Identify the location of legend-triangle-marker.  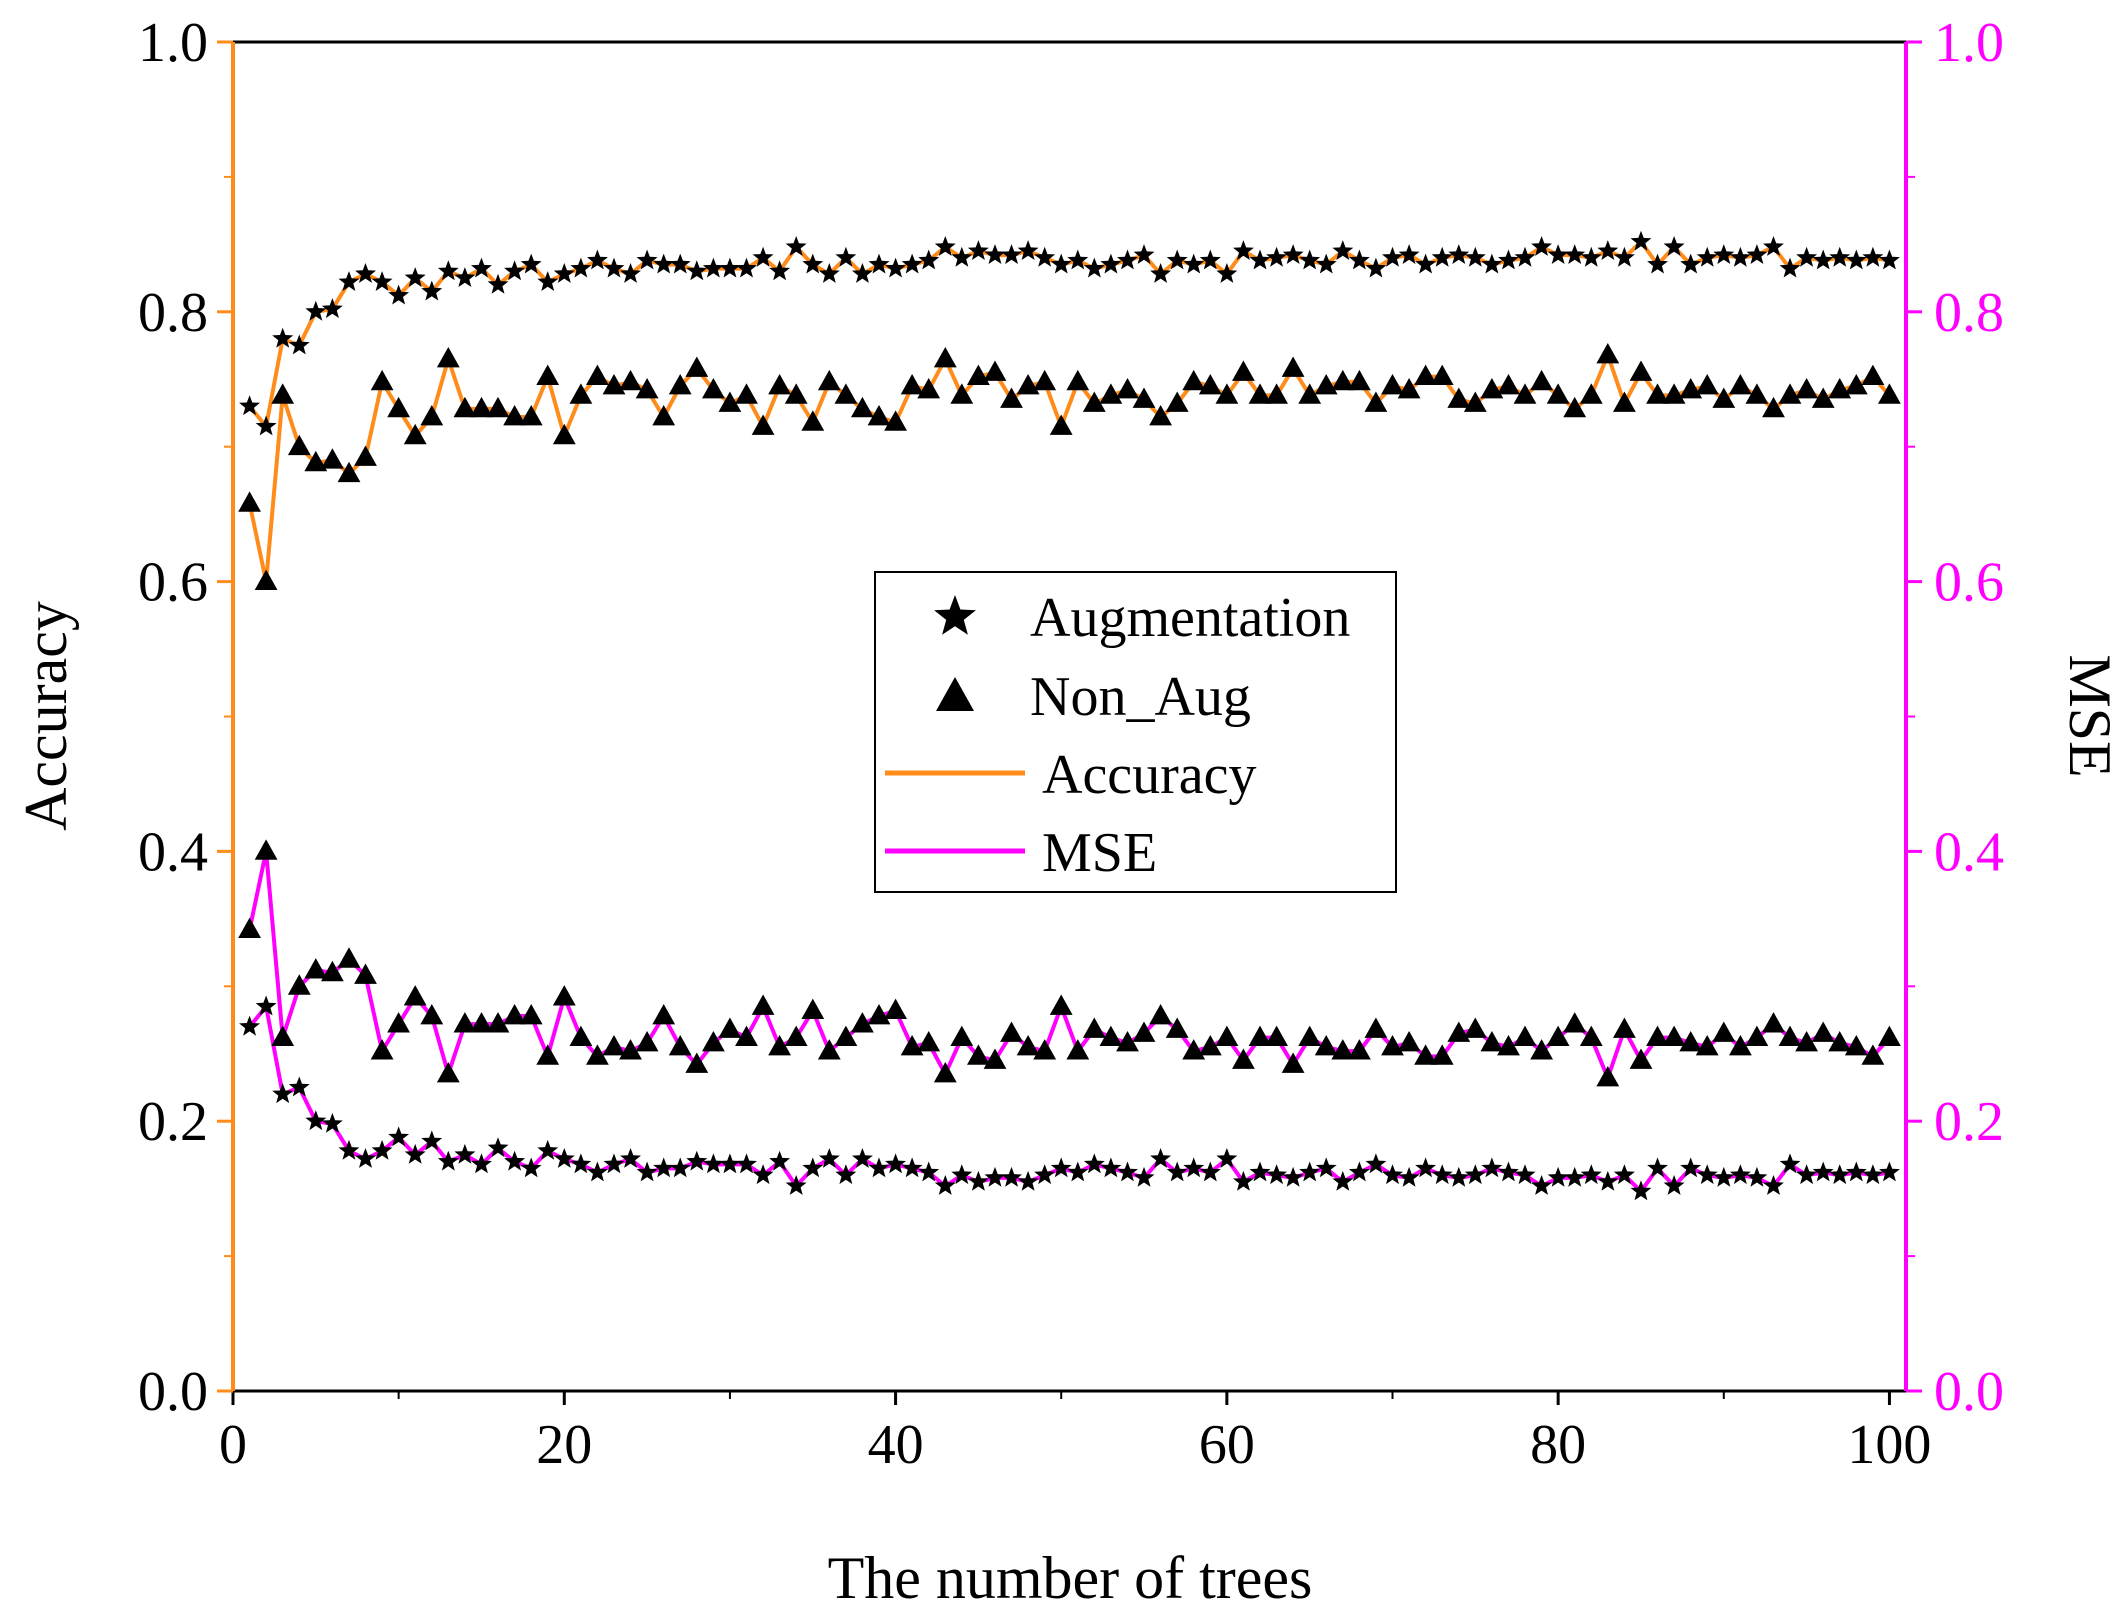
(955, 694).